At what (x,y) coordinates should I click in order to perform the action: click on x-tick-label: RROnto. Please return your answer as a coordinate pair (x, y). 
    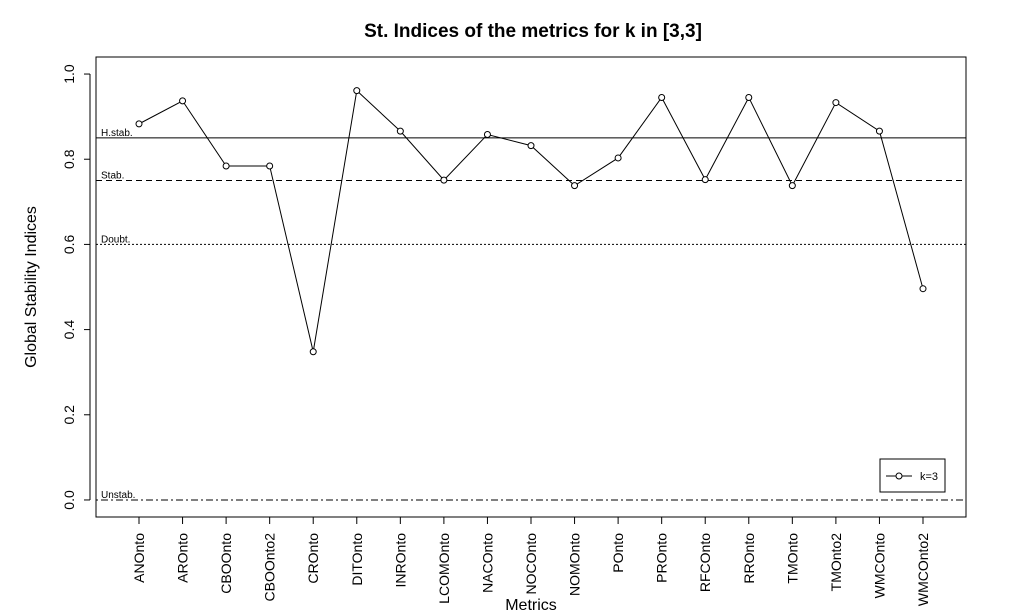
    Looking at the image, I should click on (749, 558).